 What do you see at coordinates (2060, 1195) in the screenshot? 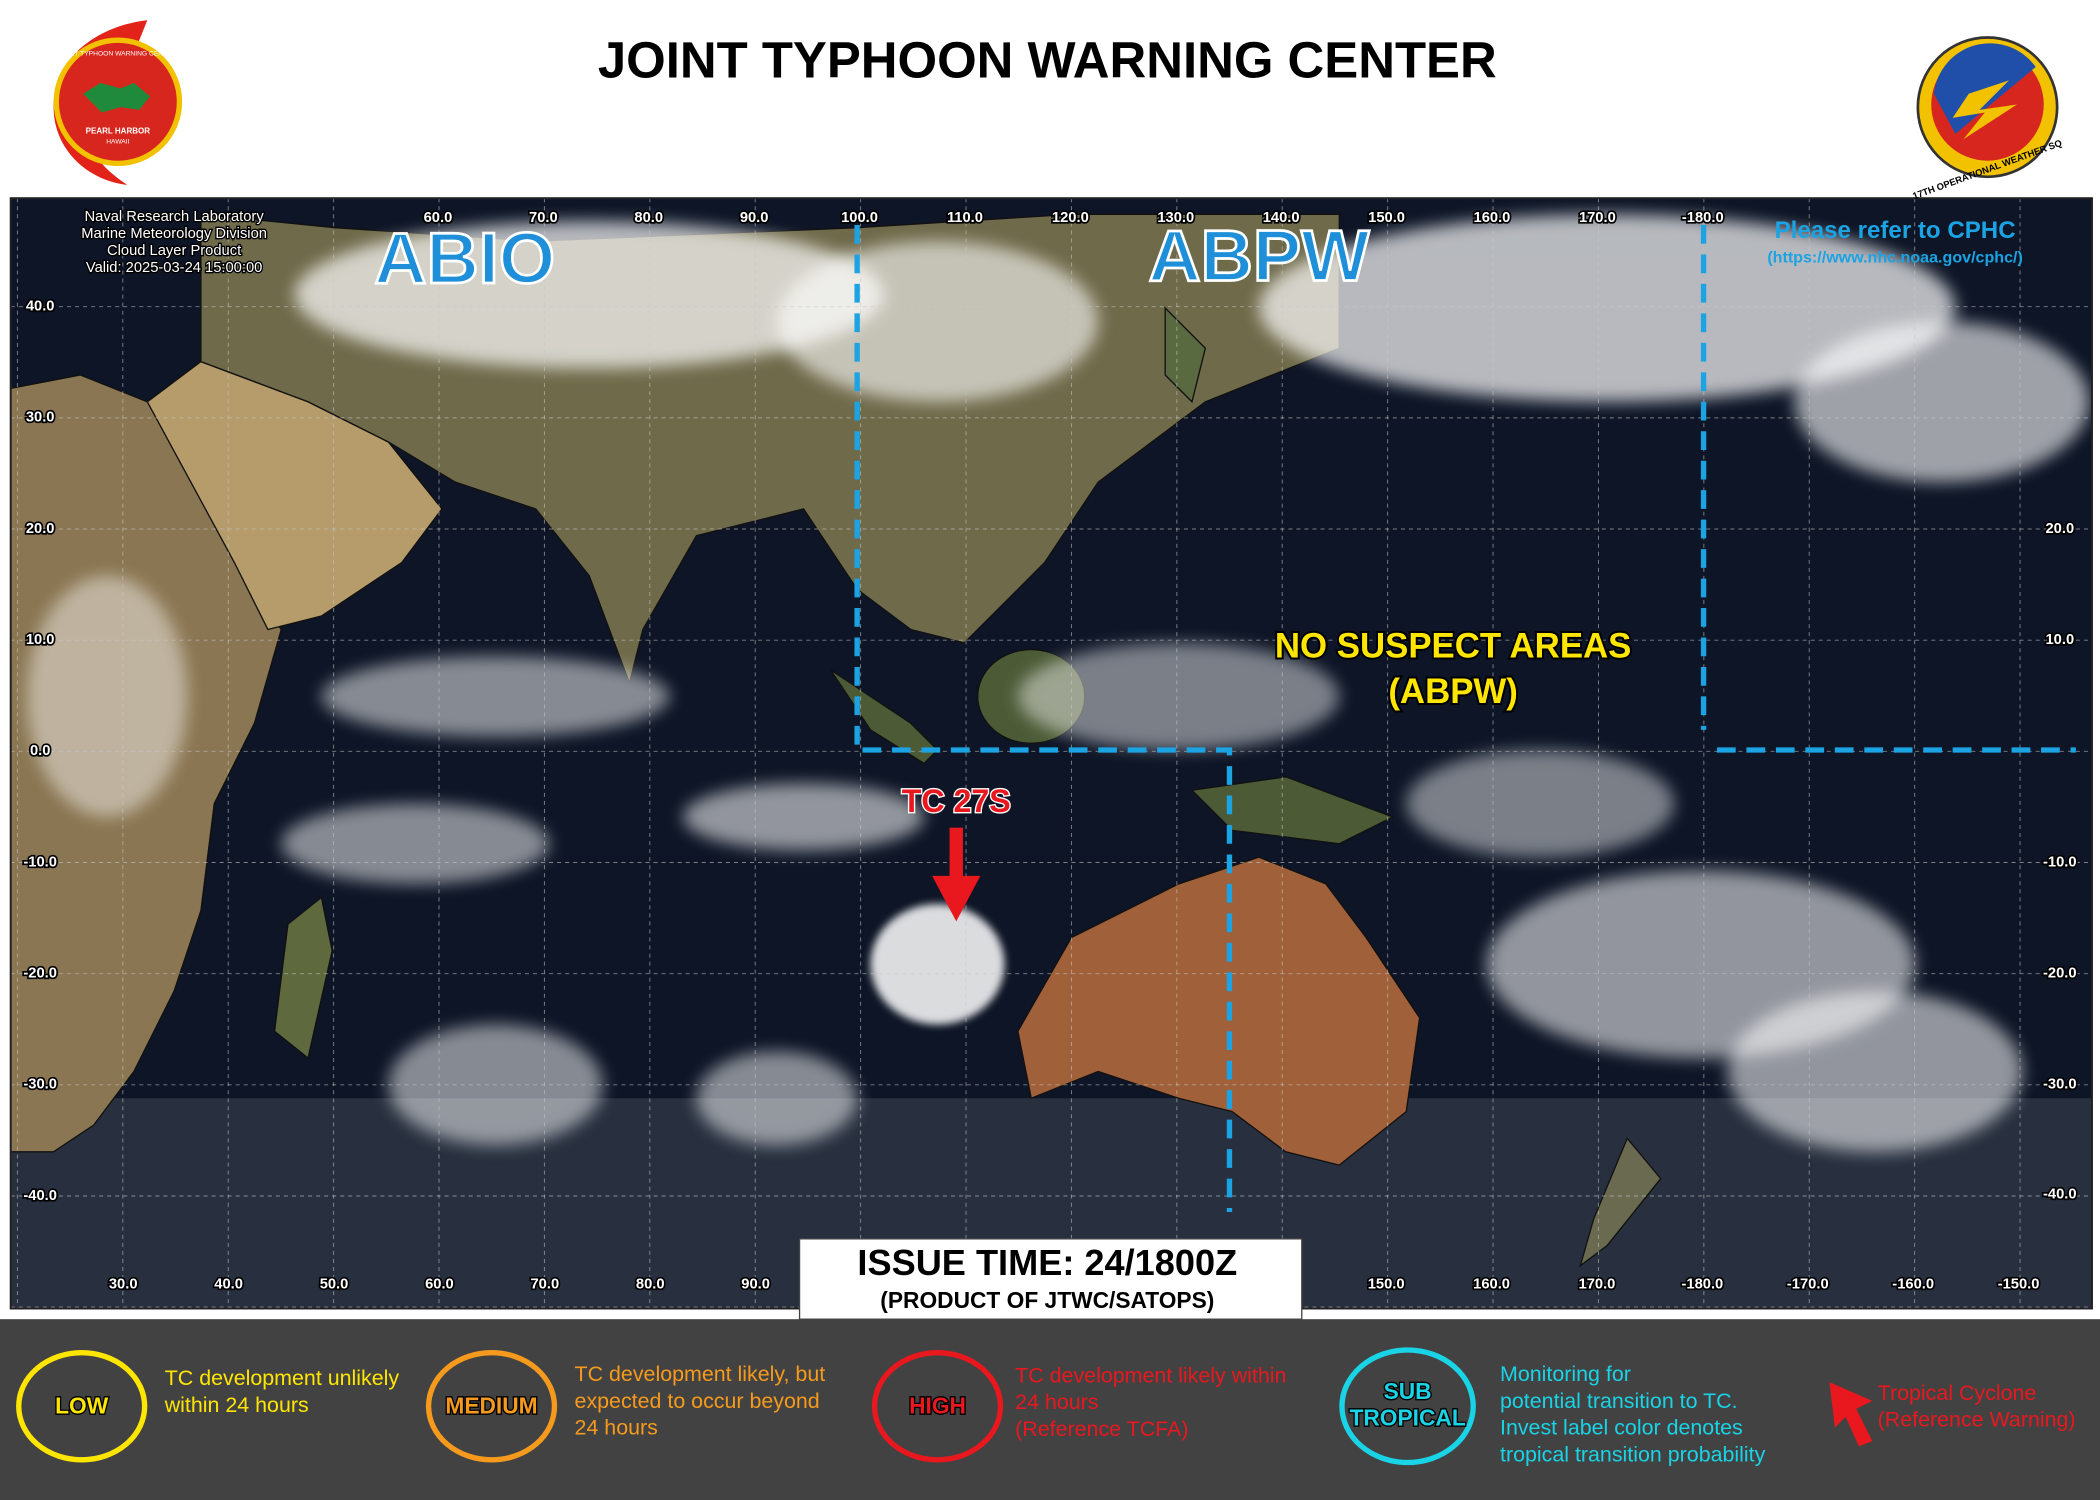
I see `lat-label: -40.0` at bounding box center [2060, 1195].